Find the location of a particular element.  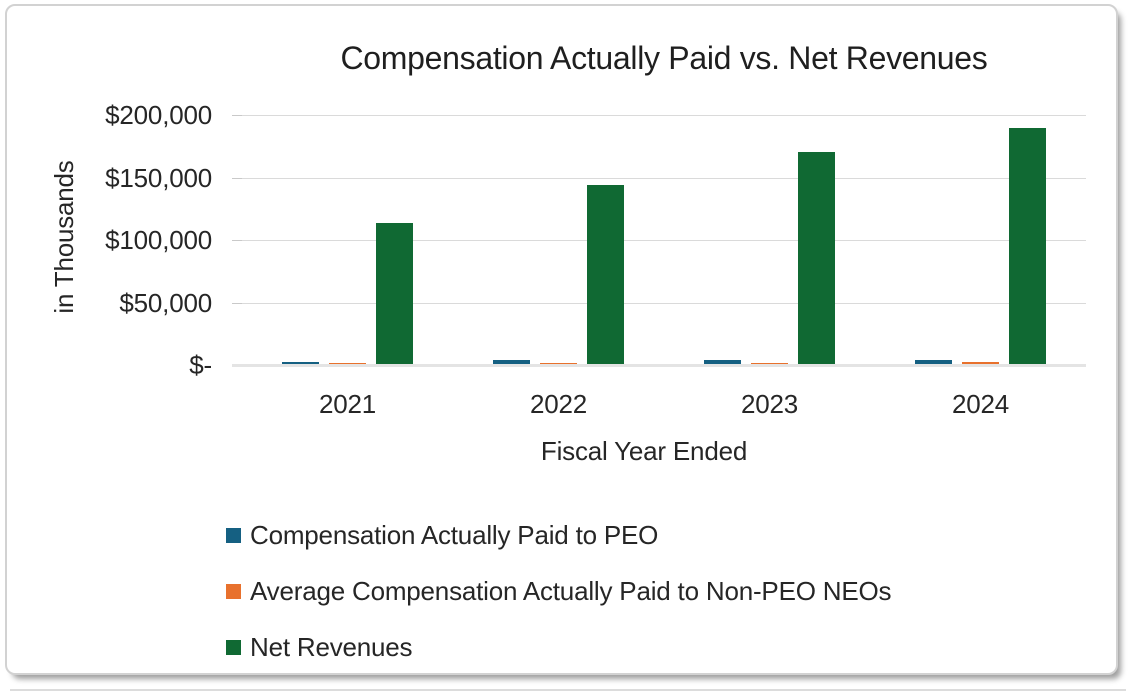

y-axis-title: in Thousands is located at coordinates (64, 237).